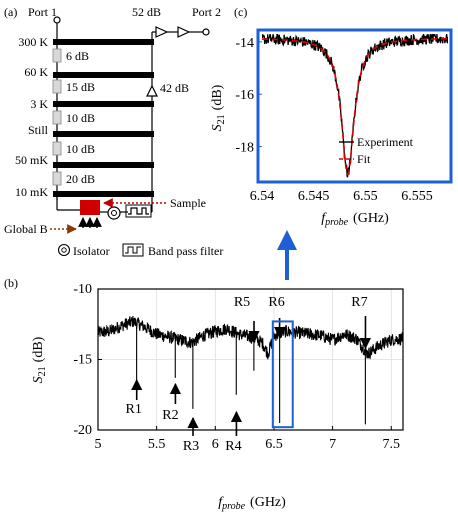 The width and height of the screenshot is (458, 516). I want to click on bandpass-legend-label: Band pass filter, so click(185, 251).